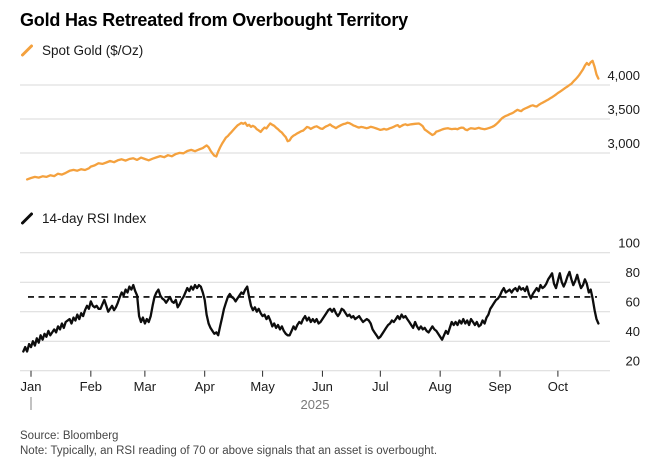  I want to click on xtick-label-Oct: Oct, so click(558, 386).